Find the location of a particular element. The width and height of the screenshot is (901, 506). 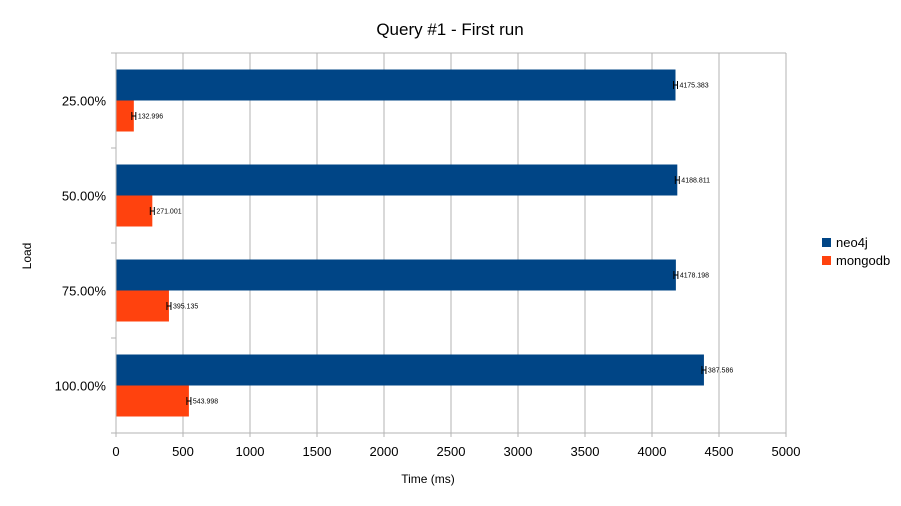

chart-title: Query #1 - First run is located at coordinates (449, 29).